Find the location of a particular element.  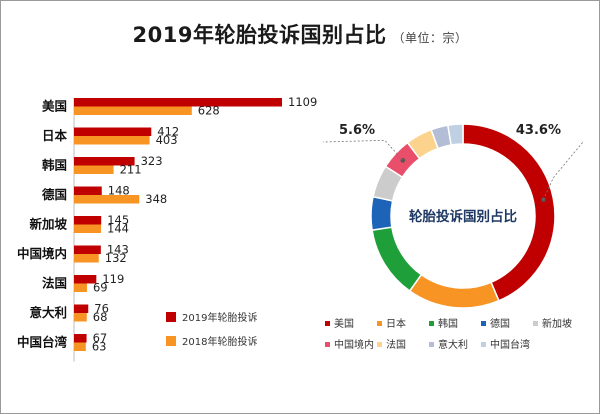

bar-value-label: 144 is located at coordinates (118, 229).